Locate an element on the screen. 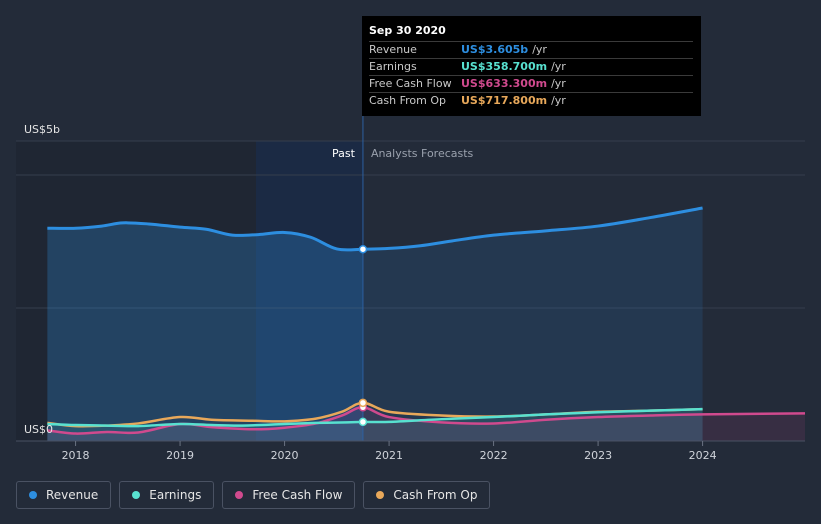  tooltip-row-earnings: Earnings US$358.700m /yr is located at coordinates (531, 66).